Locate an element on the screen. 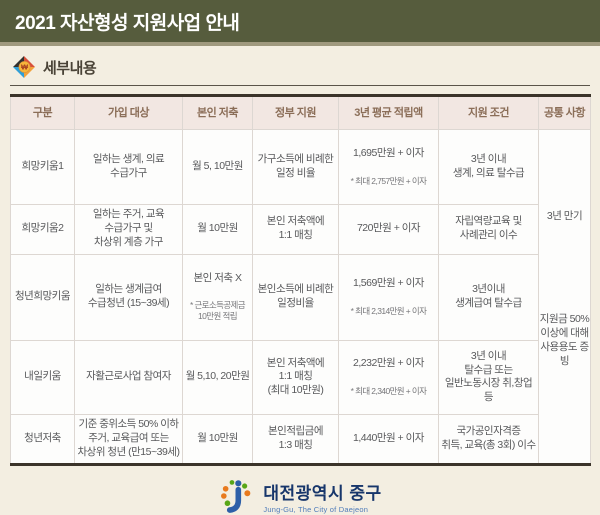 The image size is (600, 515). deposit-note: * 최대 2,757만원 + 이자 is located at coordinates (388, 180).